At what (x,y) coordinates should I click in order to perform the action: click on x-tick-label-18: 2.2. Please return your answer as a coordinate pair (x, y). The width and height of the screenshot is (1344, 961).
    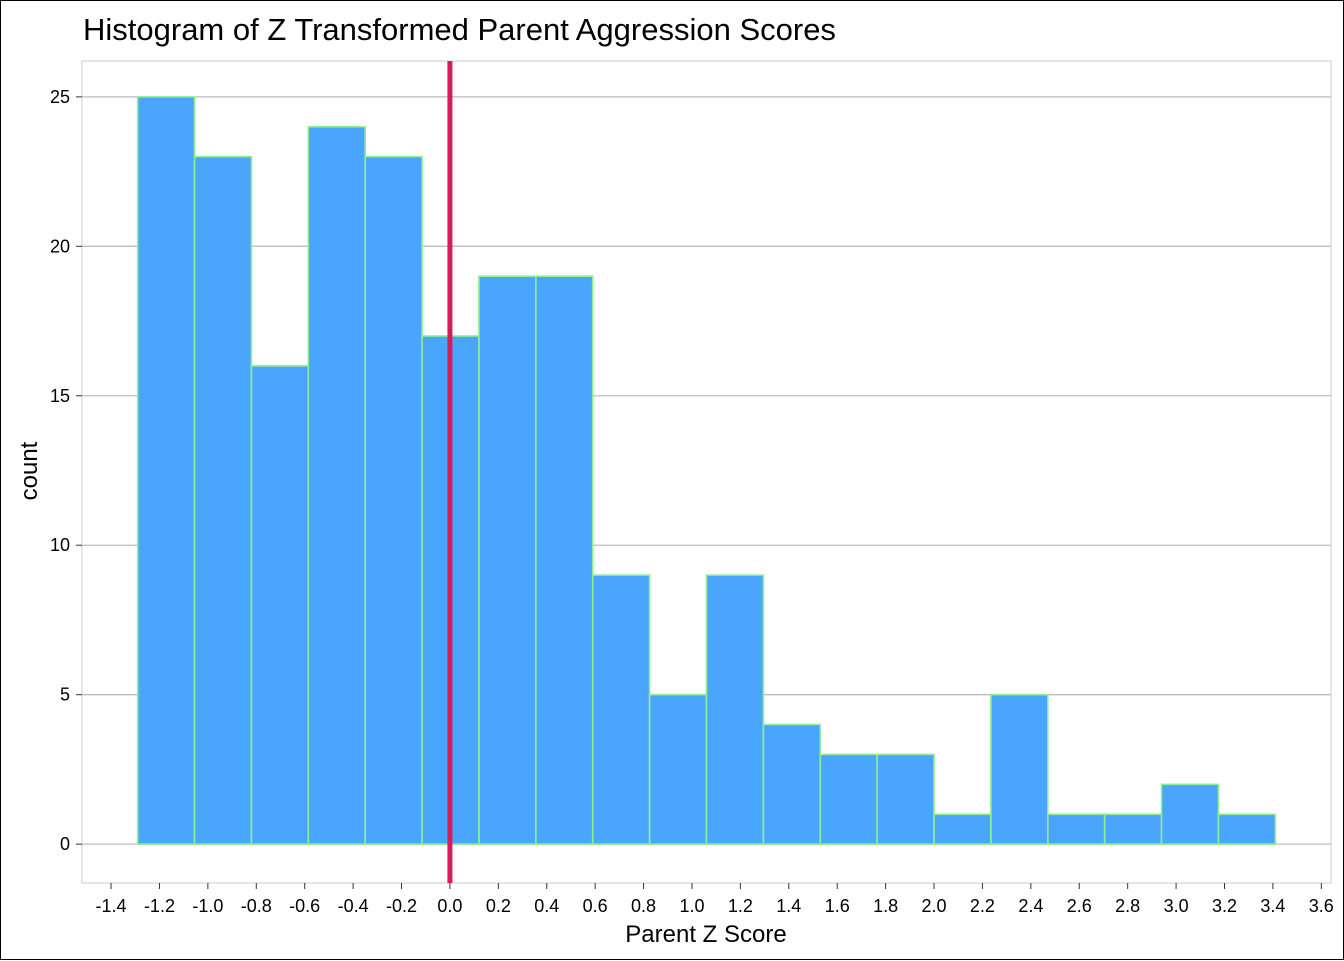
    Looking at the image, I should click on (982, 906).